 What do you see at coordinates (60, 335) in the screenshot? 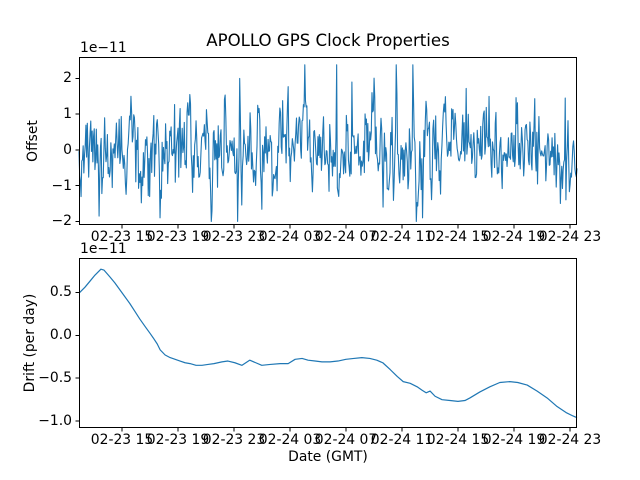
I see `y-tick-label: 0.0` at bounding box center [60, 335].